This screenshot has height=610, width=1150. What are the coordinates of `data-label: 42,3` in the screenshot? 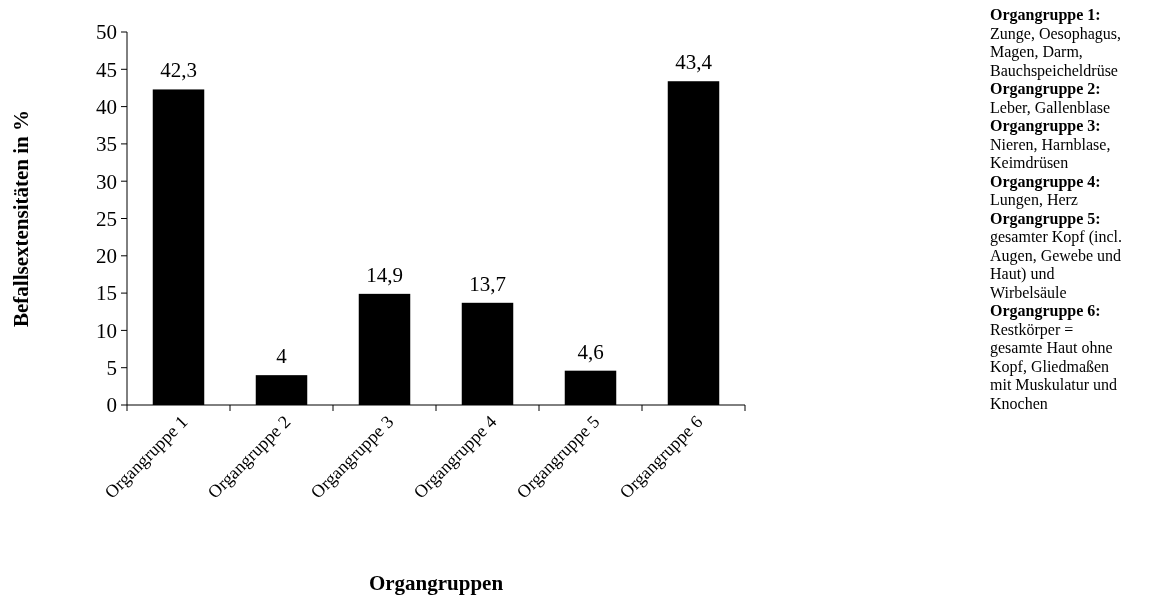 It's located at (178, 70).